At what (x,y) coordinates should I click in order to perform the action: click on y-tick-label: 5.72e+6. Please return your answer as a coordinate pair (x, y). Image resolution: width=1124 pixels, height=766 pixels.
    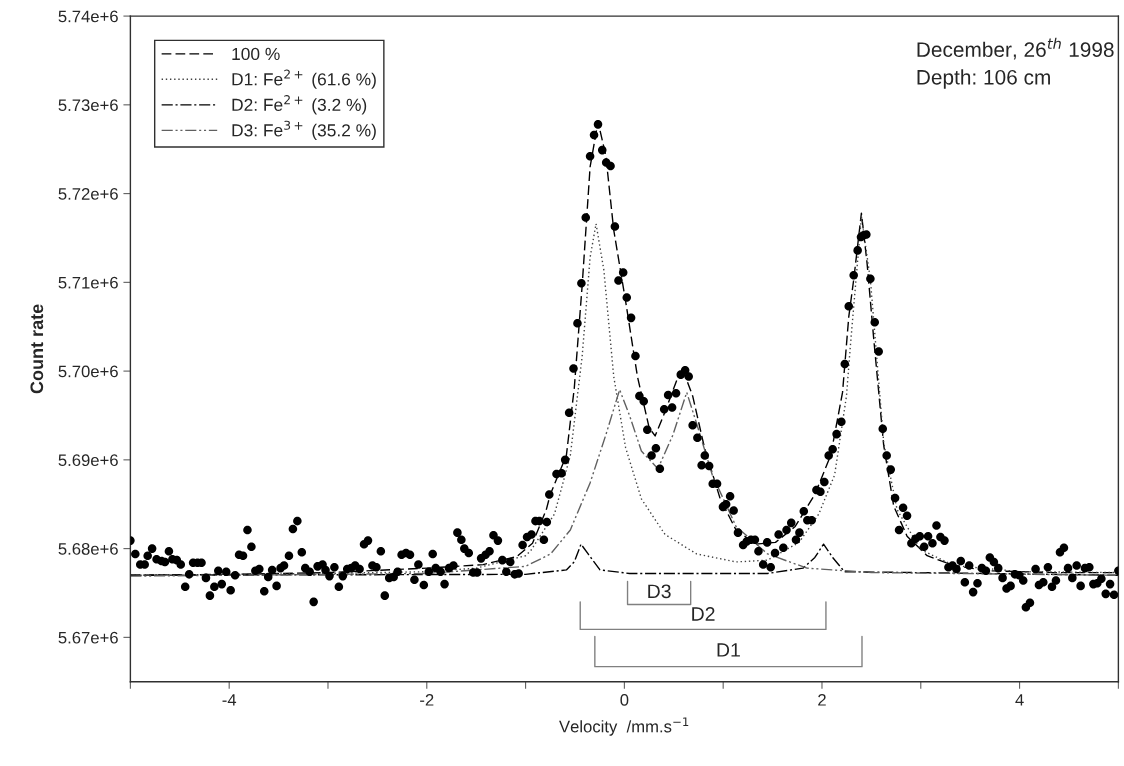
    Looking at the image, I should click on (88, 193).